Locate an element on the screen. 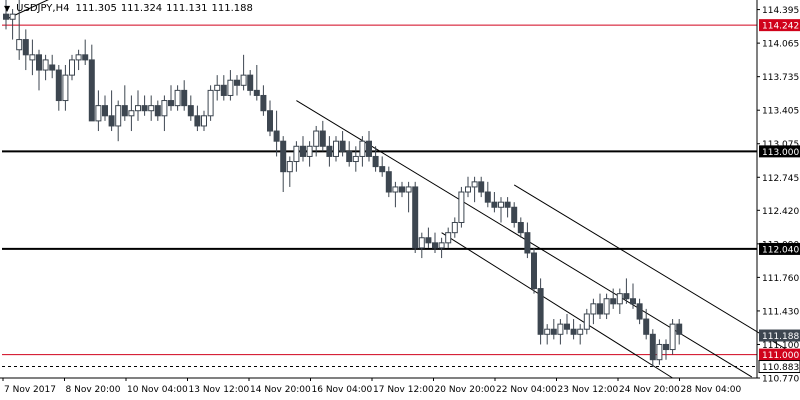 The image size is (800, 400). y-tick-label: 114.395 is located at coordinates (780, 11).